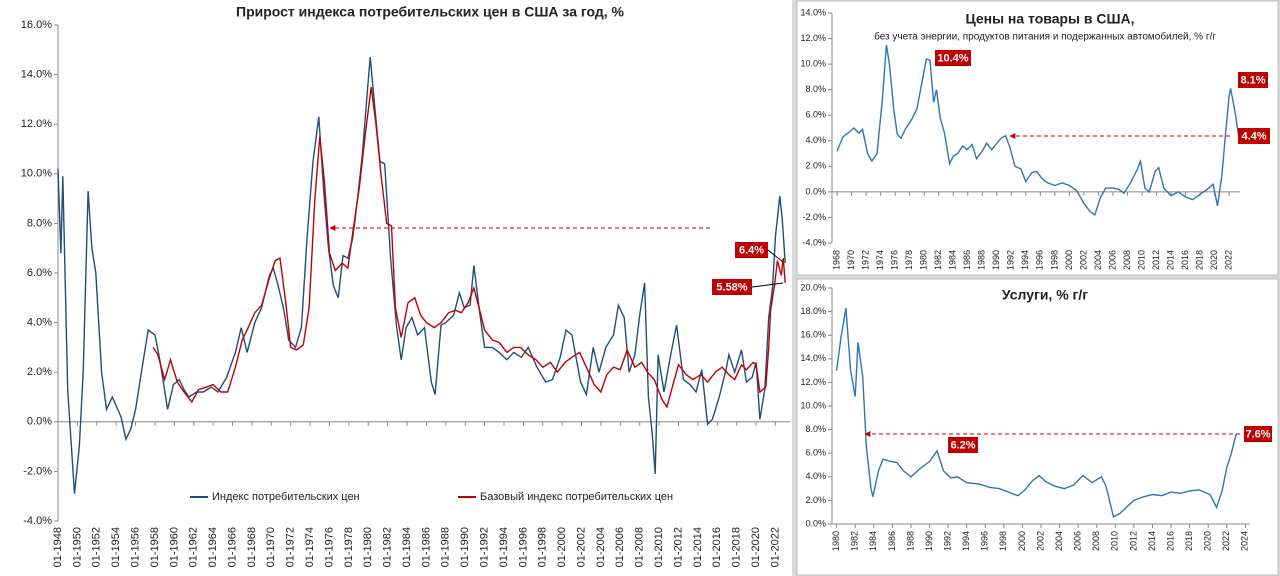 The height and width of the screenshot is (576, 1280). What do you see at coordinates (756, 547) in the screenshot?
I see `x-tick-label: 01-2020` at bounding box center [756, 547].